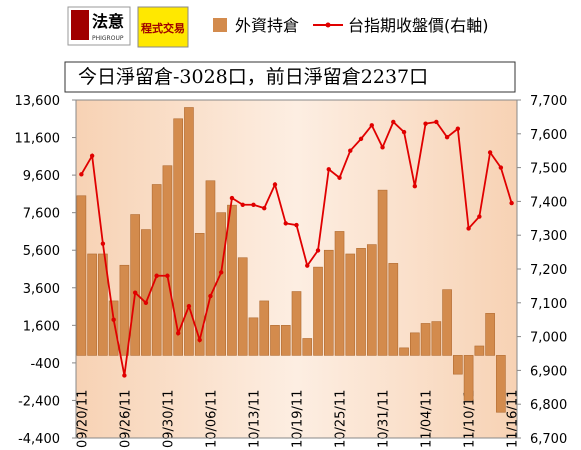 This screenshot has width=581, height=450. What do you see at coordinates (38, 139) in the screenshot?
I see `y-tick-label: 11,600` at bounding box center [38, 139].